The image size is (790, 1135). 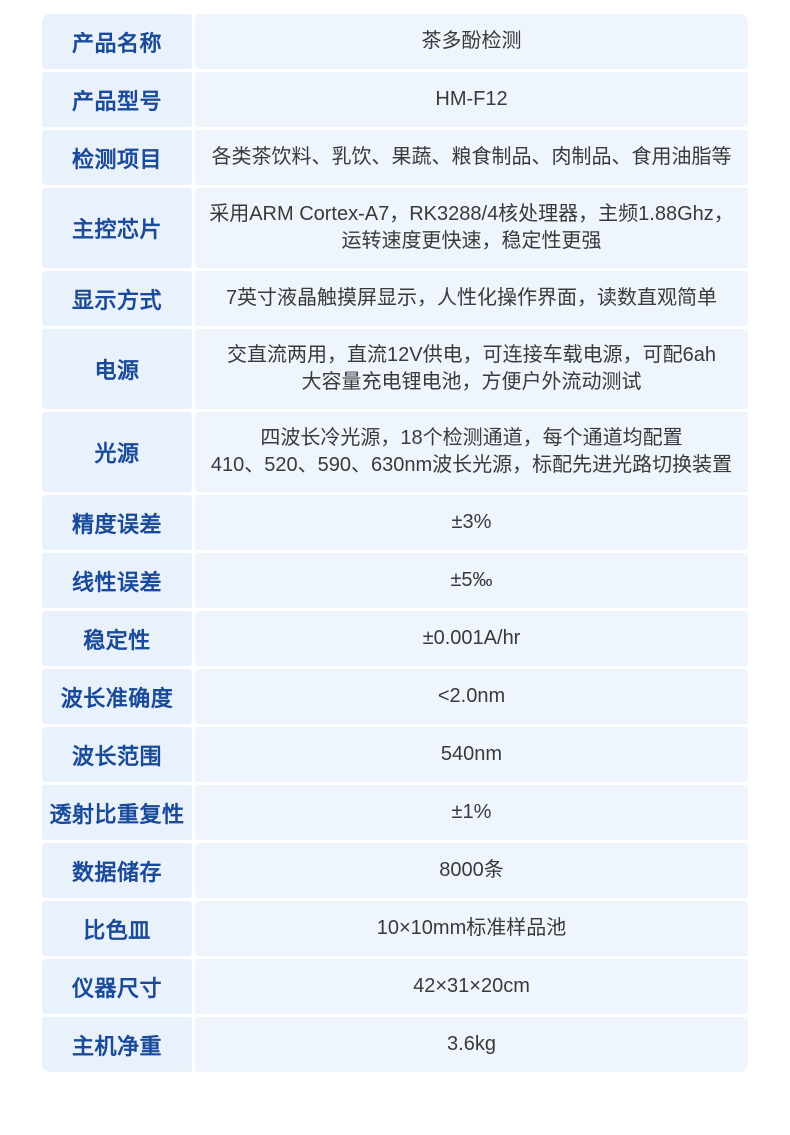 I want to click on spec-value: 各类茶饮料、乳饮、果蔬、粮食制品、肉制品、食用油脂等, so click(x=471, y=157).